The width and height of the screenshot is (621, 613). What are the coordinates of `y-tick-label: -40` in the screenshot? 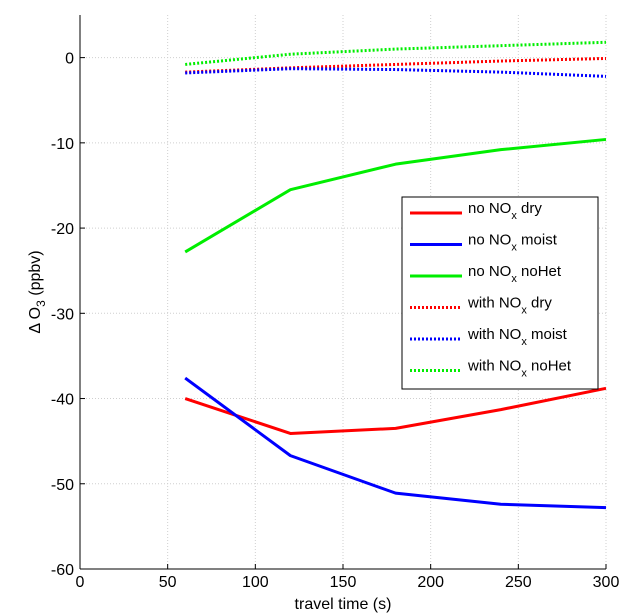 It's located at (62, 400).